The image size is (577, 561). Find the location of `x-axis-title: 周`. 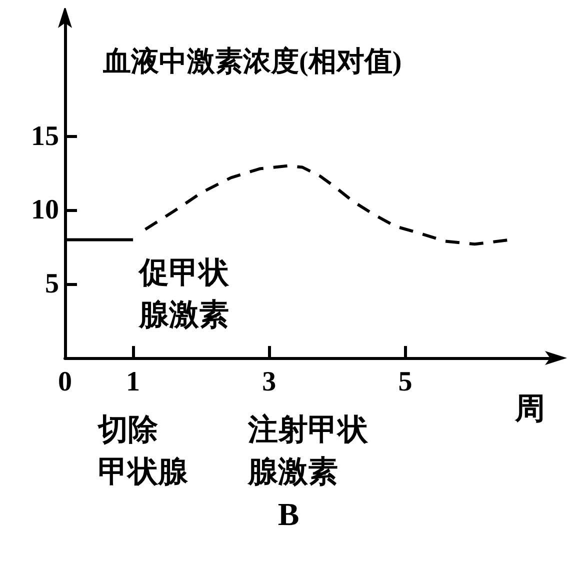

x-axis-title: 周 is located at coordinates (529, 409).